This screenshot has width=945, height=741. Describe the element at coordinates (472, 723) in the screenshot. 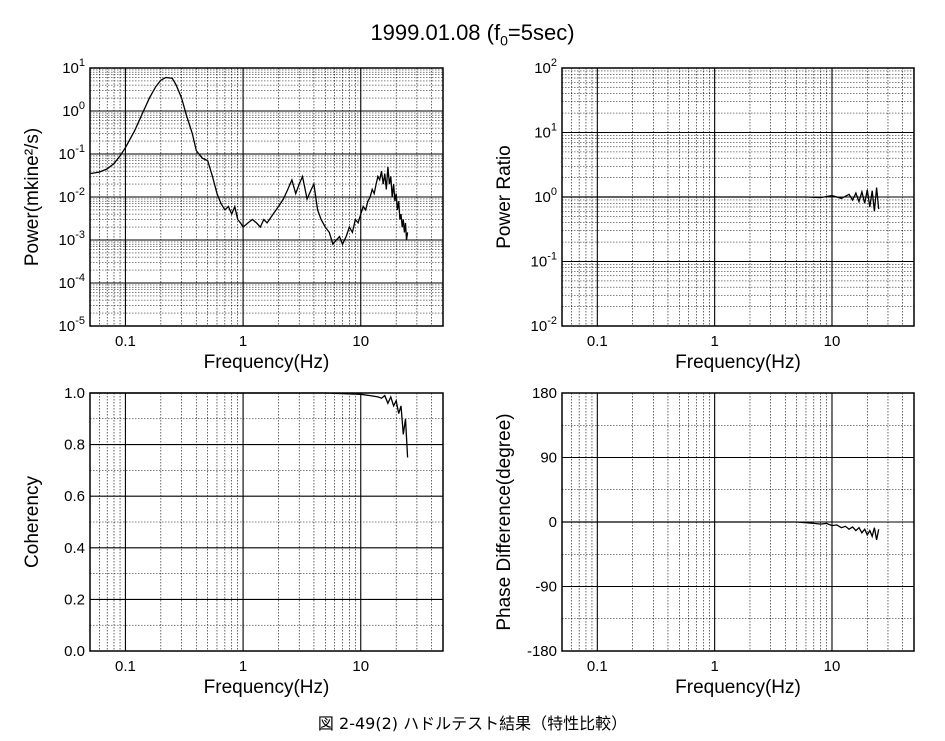

I see `figure-caption: 図 2-49(2) ハドルテスト結果（特性比較）` at that location.